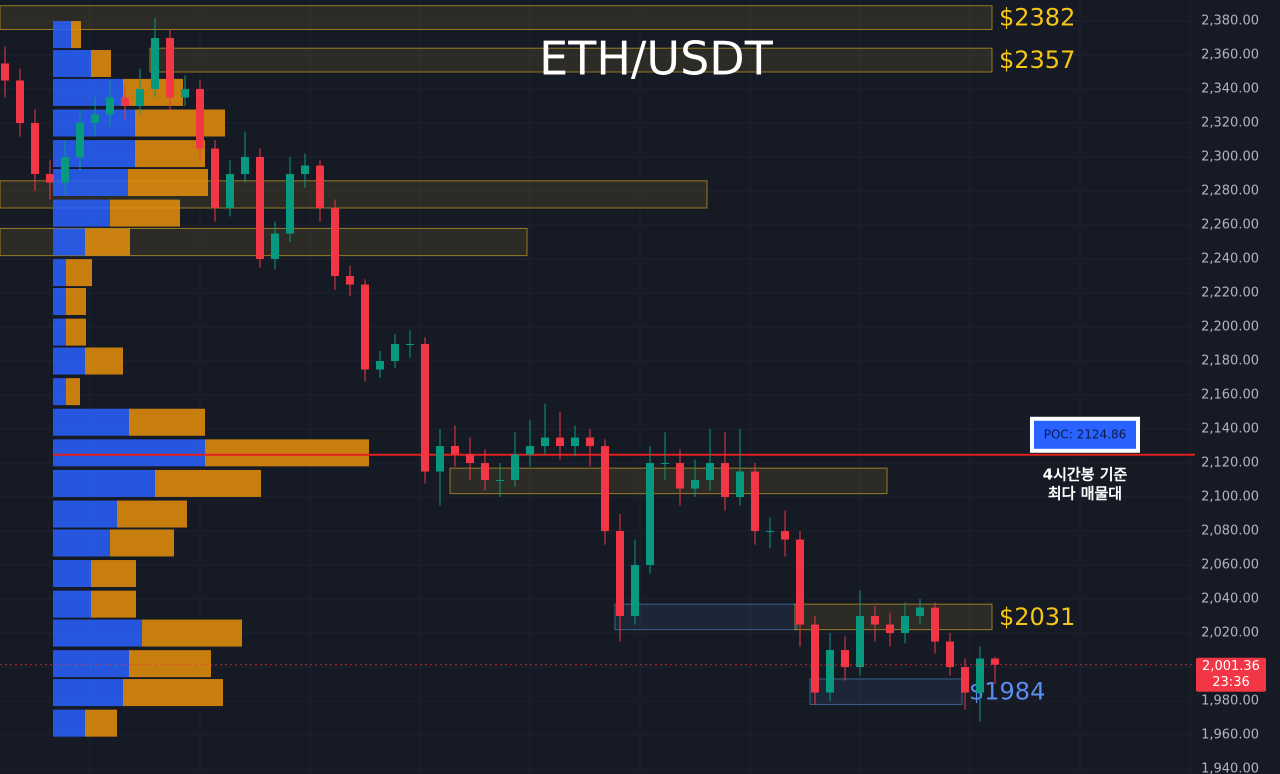 Image resolution: width=1280 pixels, height=774 pixels. Describe the element at coordinates (1230, 735) in the screenshot. I see `y-tick-label: 1,960.00` at that location.